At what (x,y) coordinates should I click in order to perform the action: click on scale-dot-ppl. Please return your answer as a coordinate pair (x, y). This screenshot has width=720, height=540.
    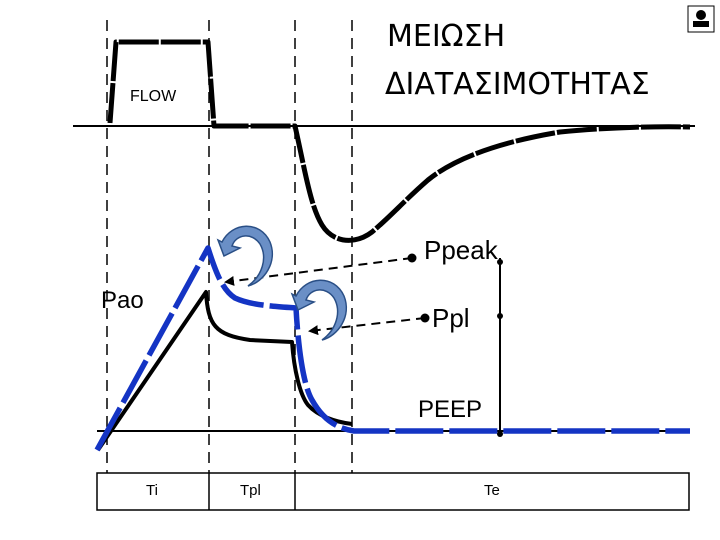
    Looking at the image, I should click on (500, 316).